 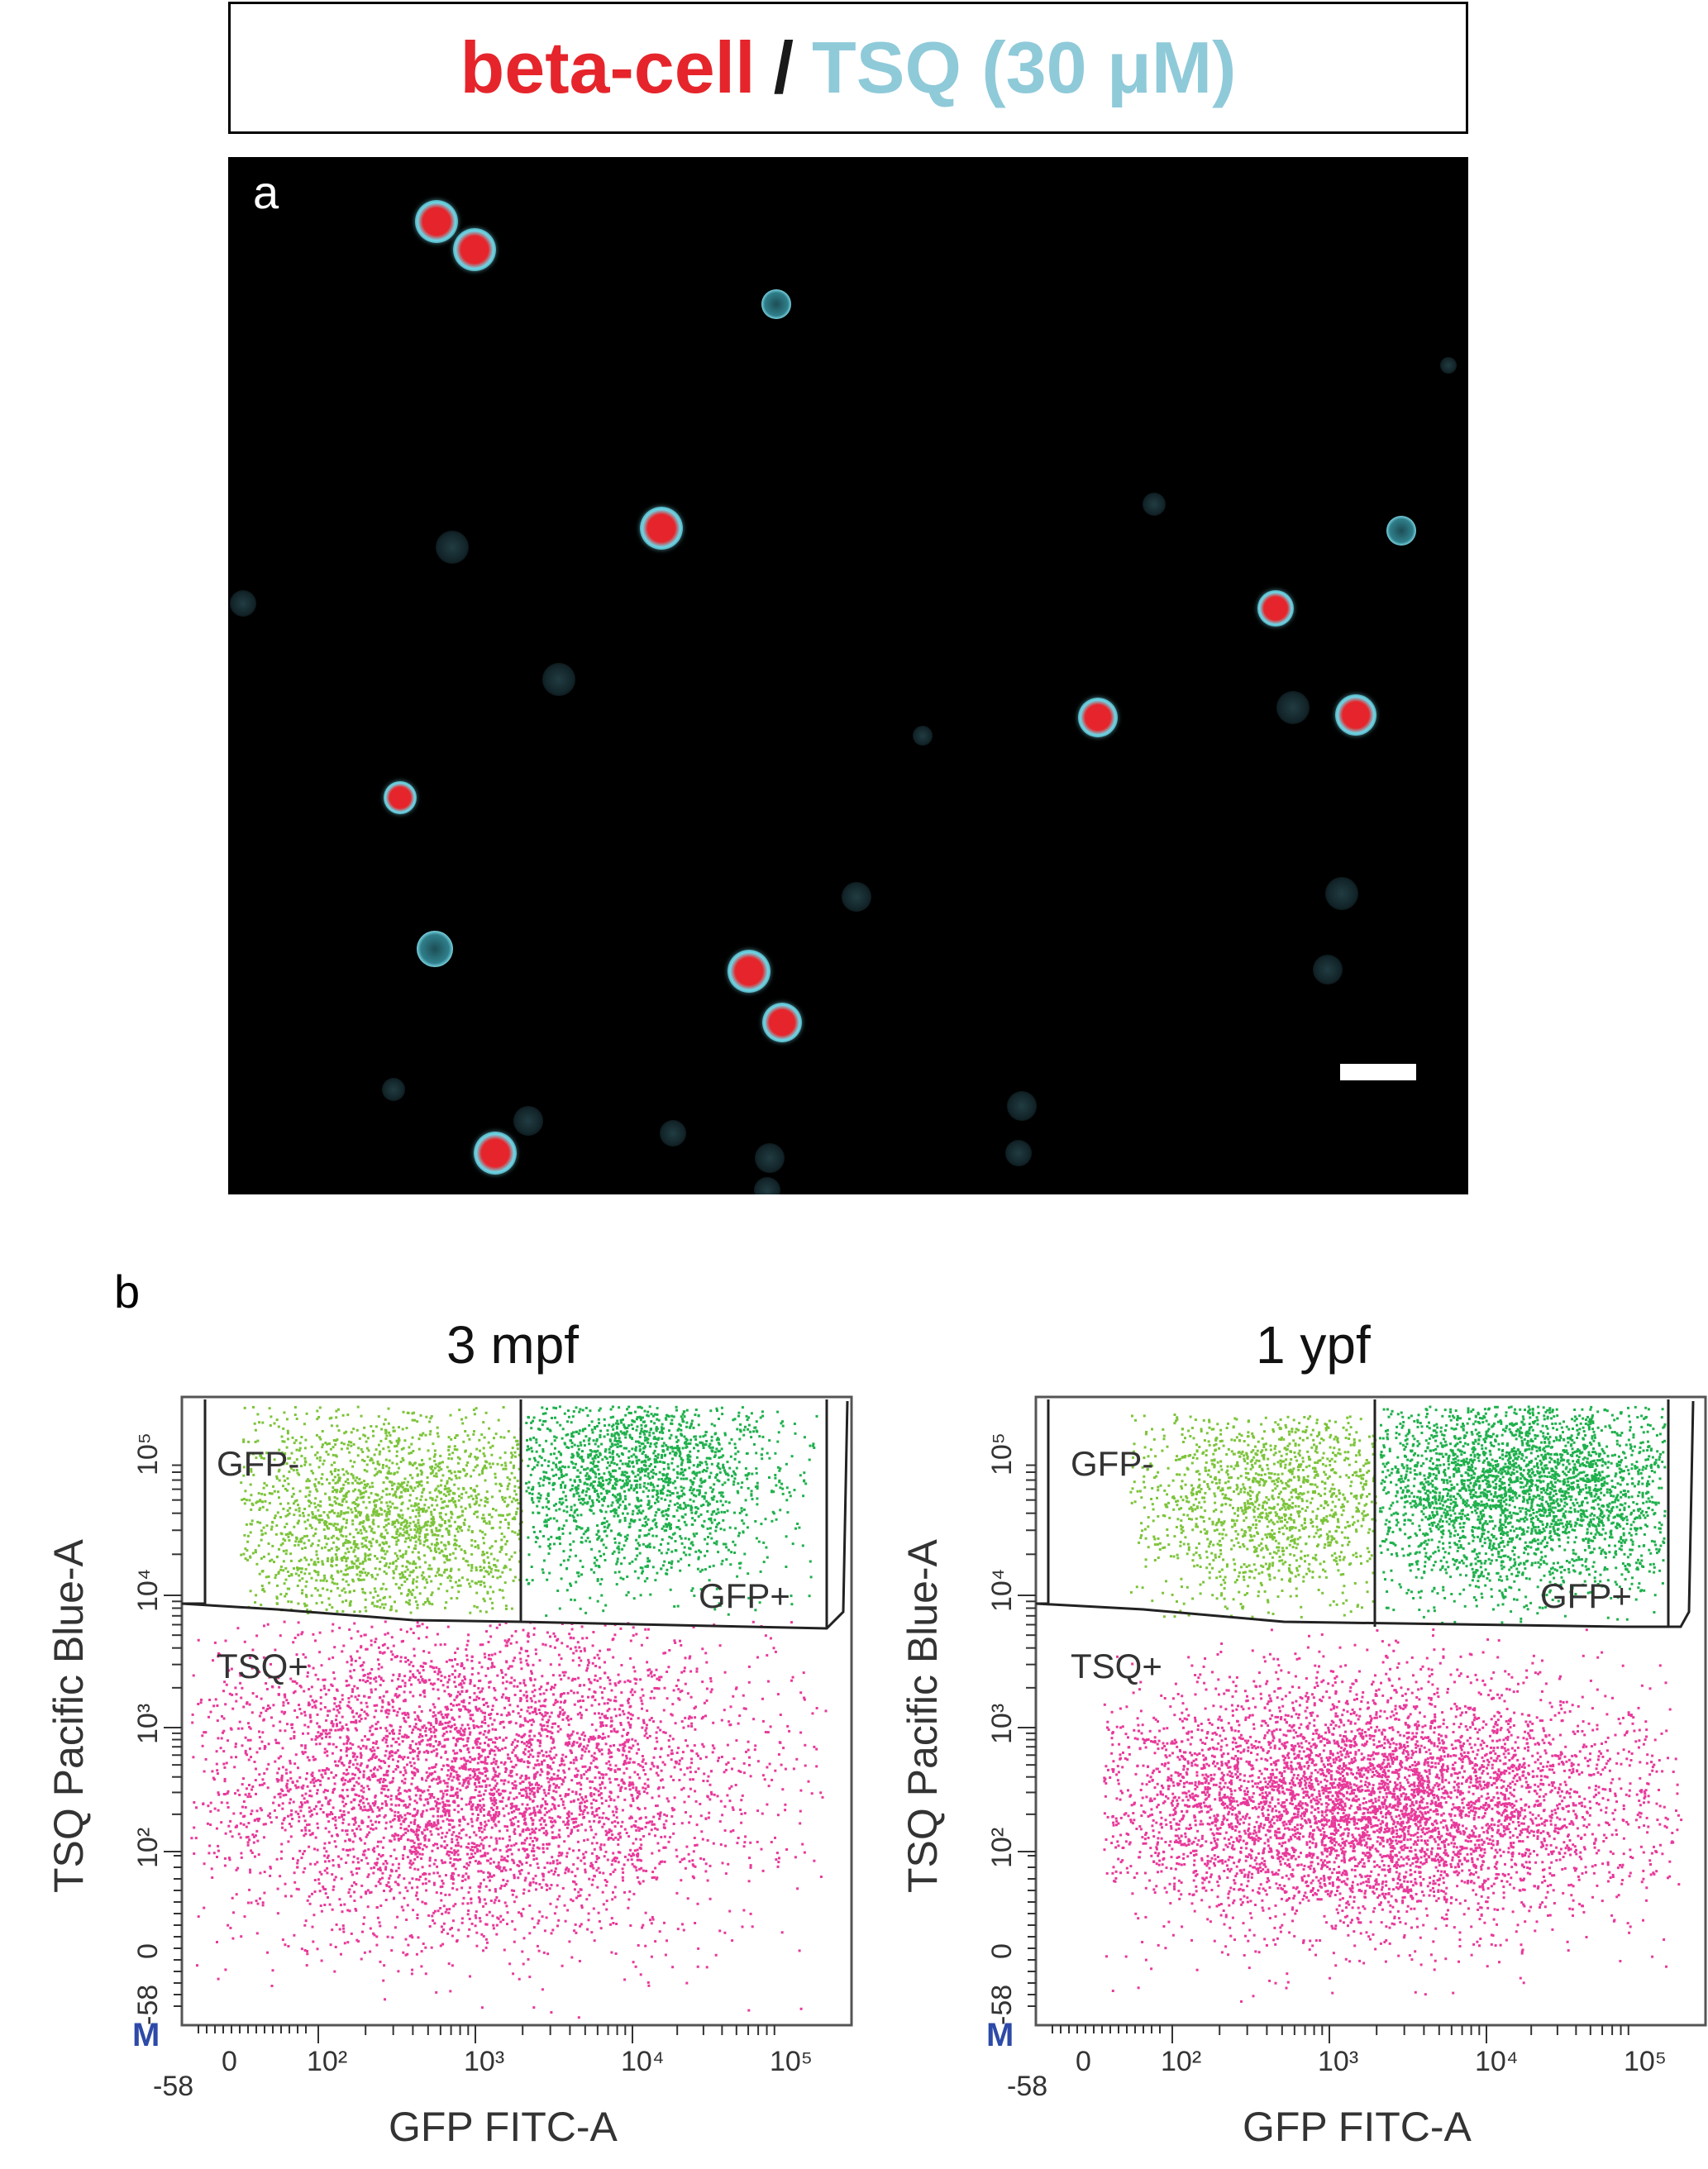 What do you see at coordinates (1313, 1345) in the screenshot?
I see `plot-title: 1 ypf` at bounding box center [1313, 1345].